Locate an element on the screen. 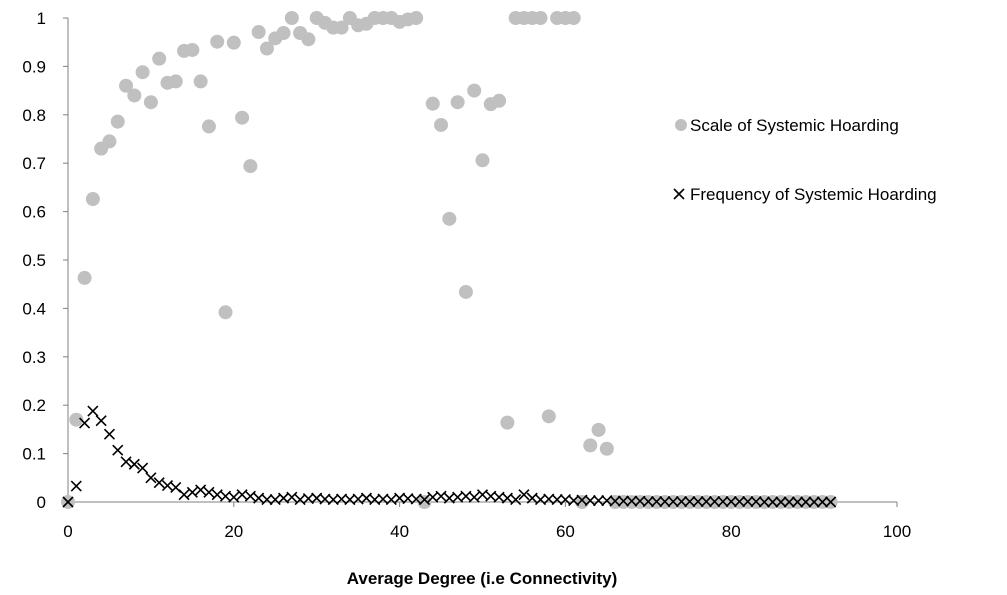 The width and height of the screenshot is (1007, 595). y-tick-label: 0.2 is located at coordinates (34, 405).